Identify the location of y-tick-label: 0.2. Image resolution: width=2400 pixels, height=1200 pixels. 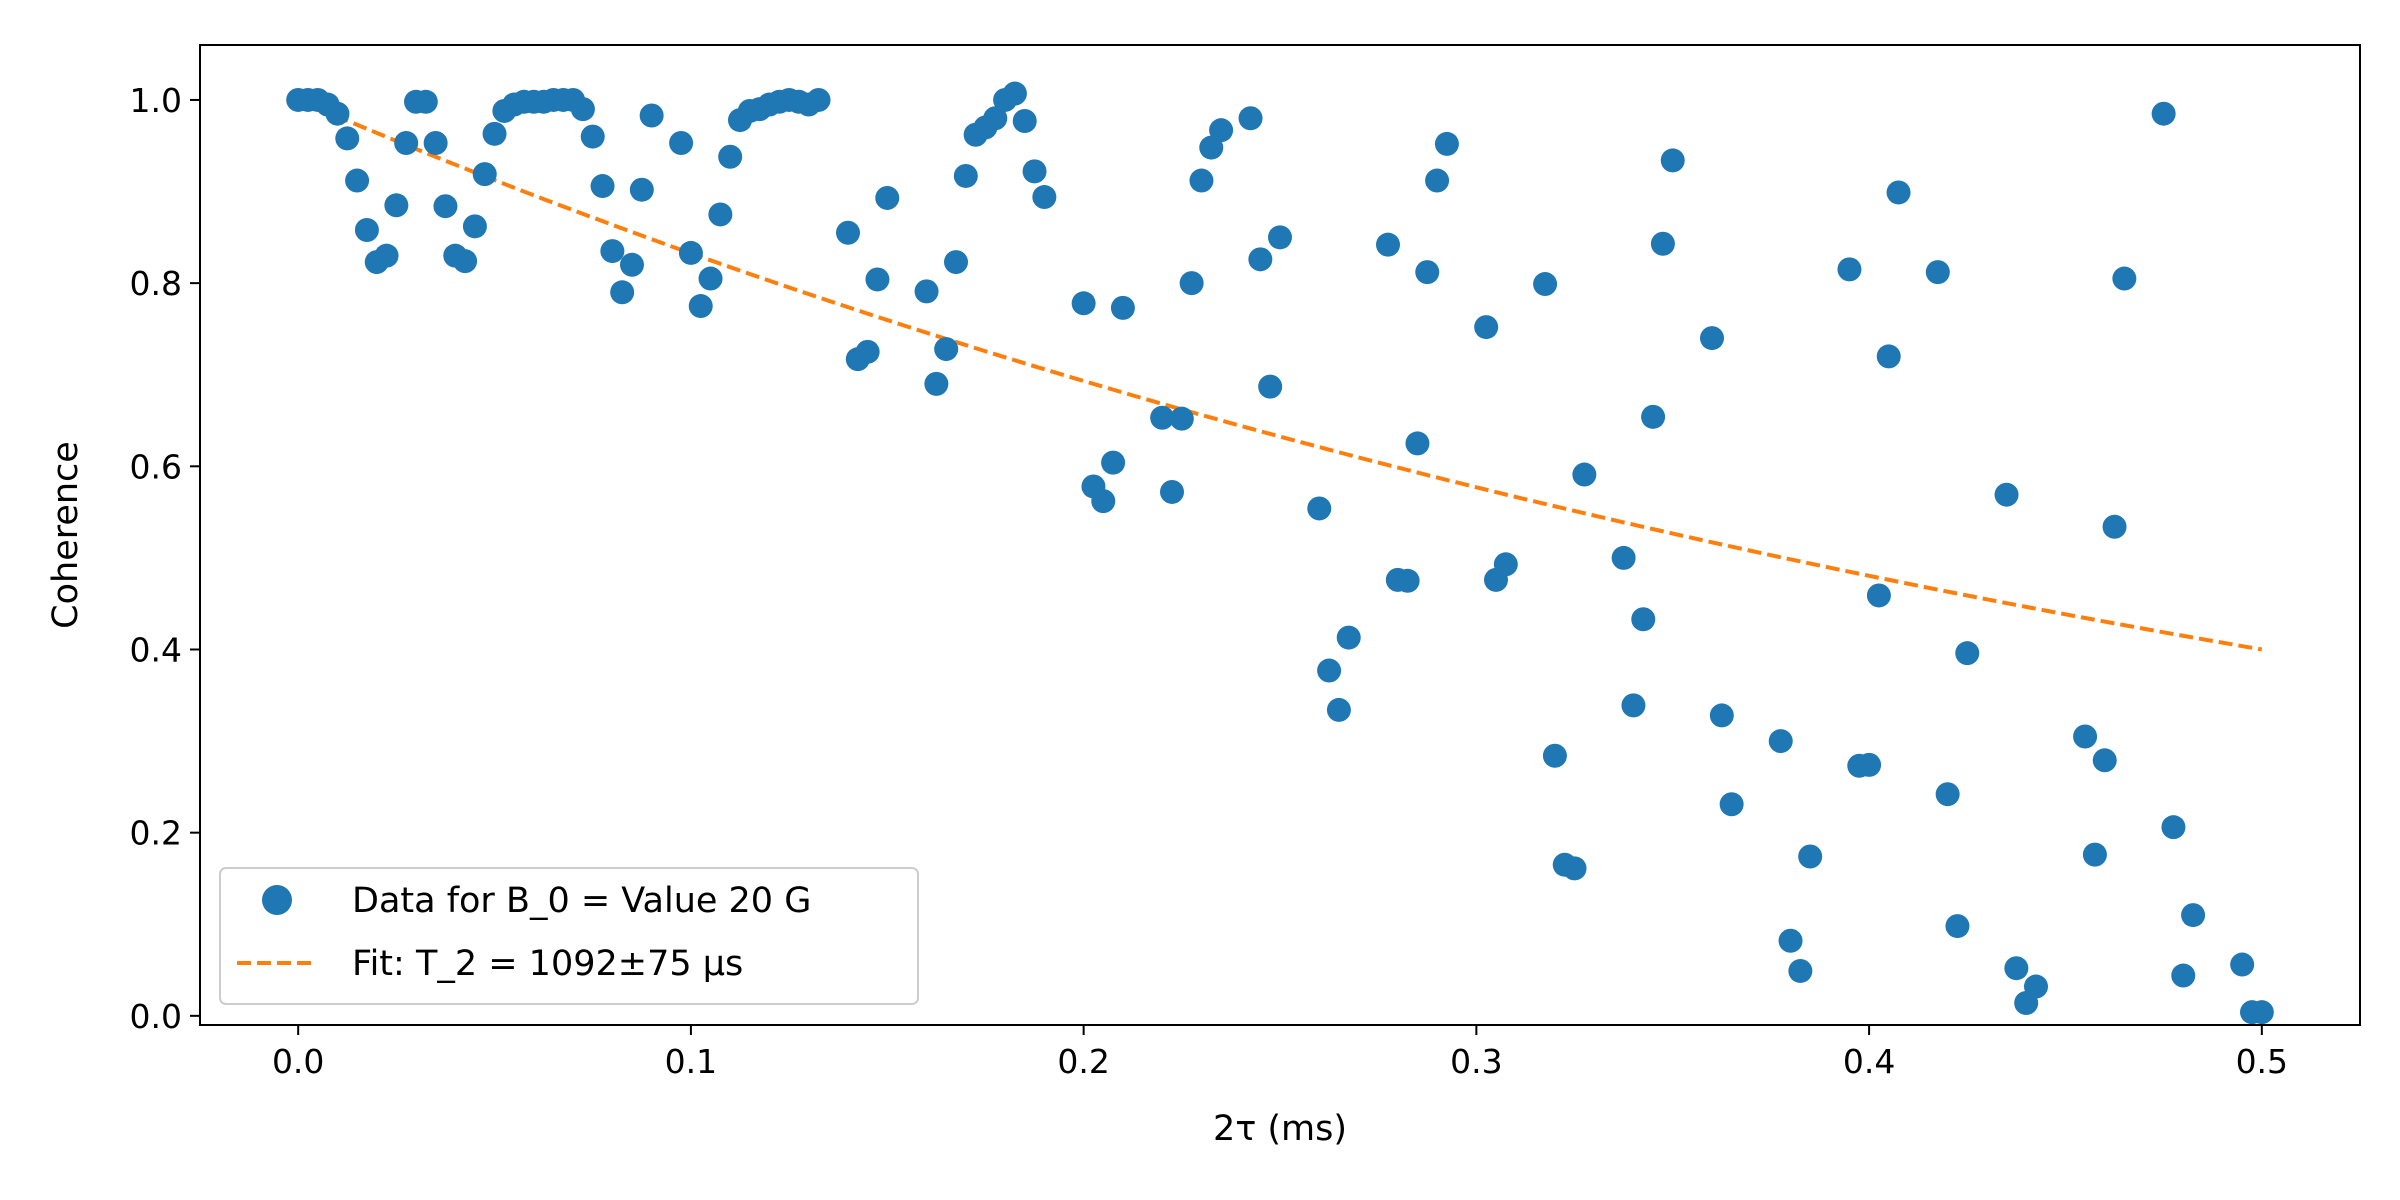
(156, 833).